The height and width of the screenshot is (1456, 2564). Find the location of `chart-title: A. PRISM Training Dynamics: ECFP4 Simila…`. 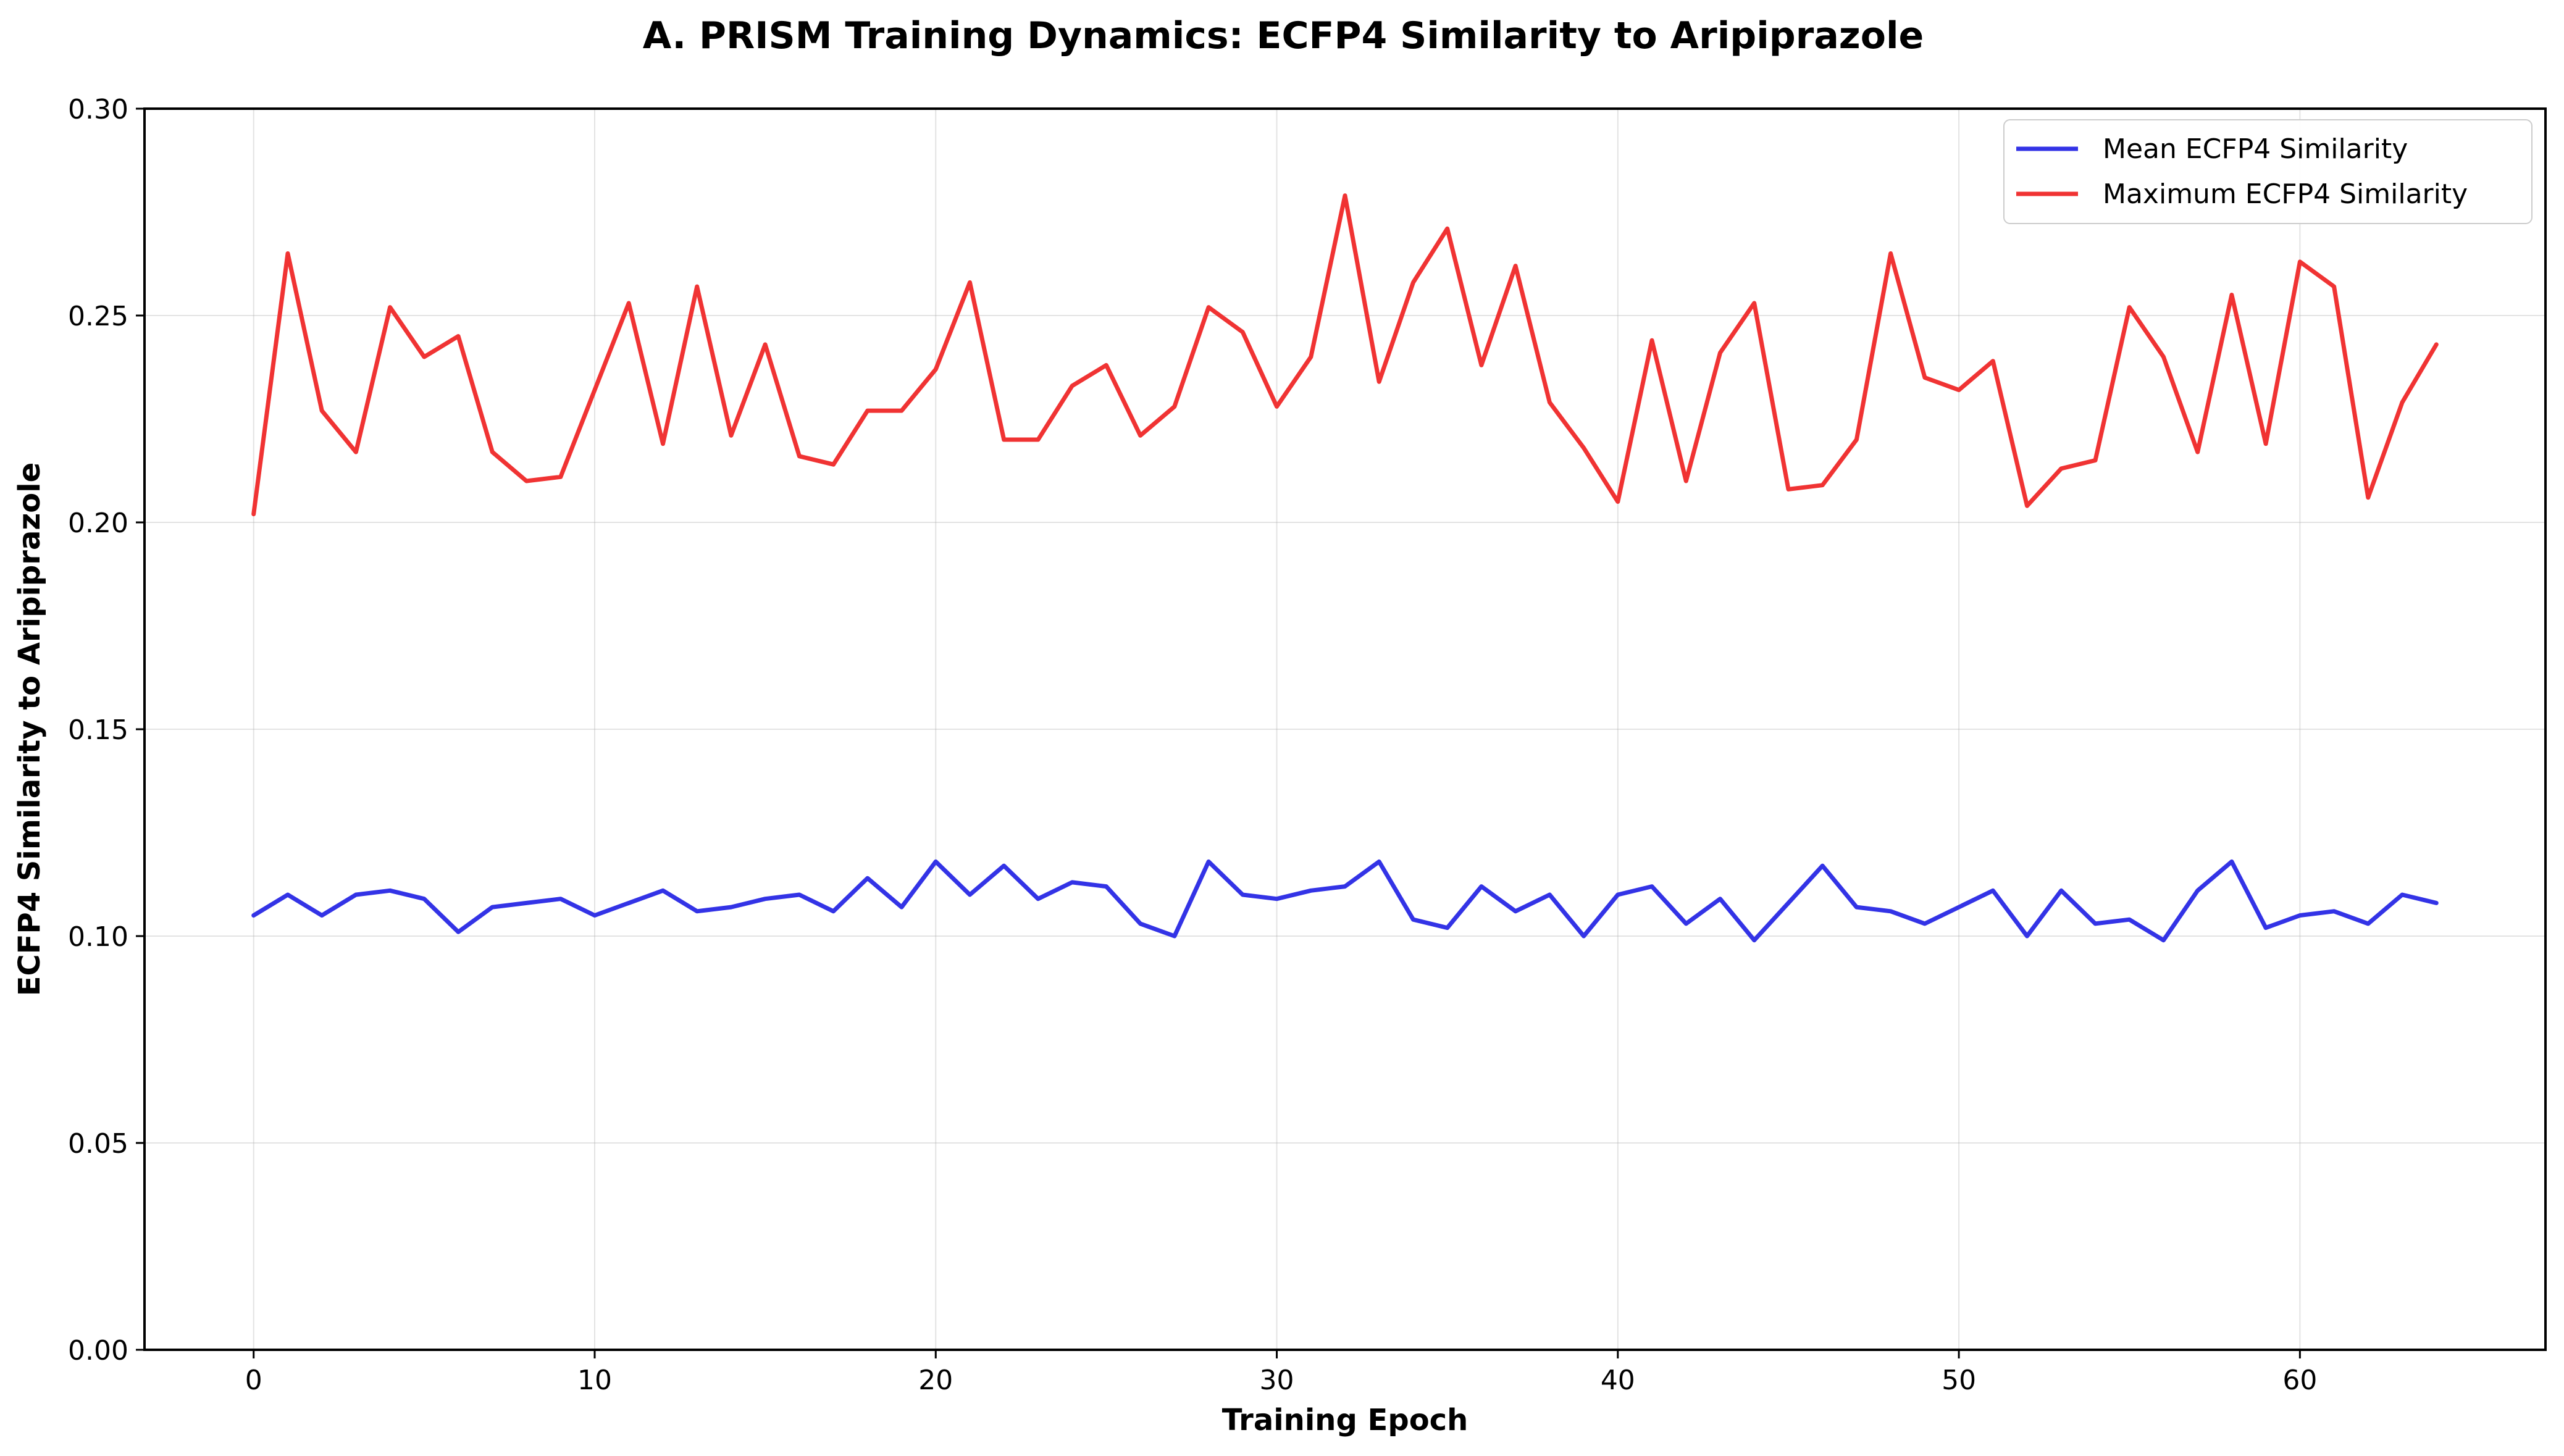

chart-title: A. PRISM Training Dynamics: ECFP4 Simila… is located at coordinates (1283, 35).